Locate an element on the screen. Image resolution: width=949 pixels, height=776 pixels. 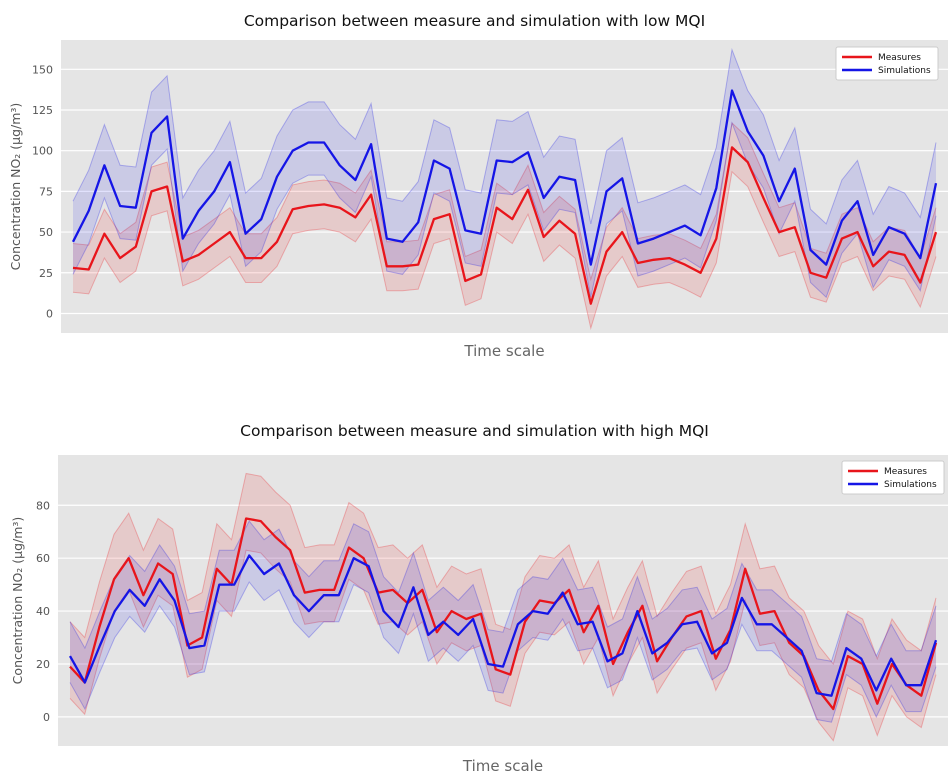
y-tick-label: 75 is located at coordinates (46, 191).